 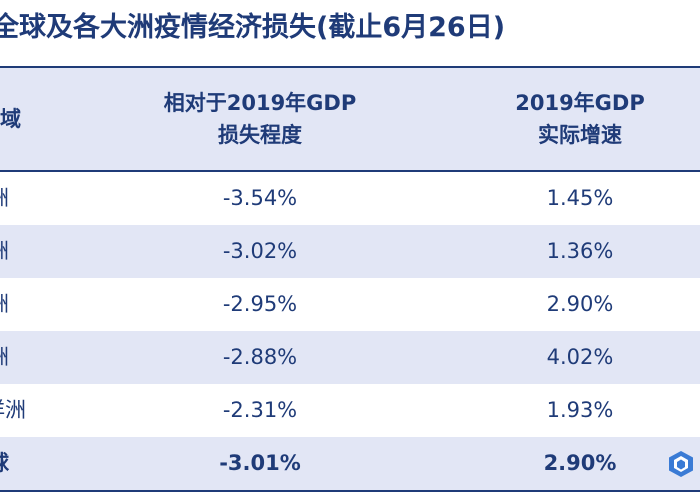 What do you see at coordinates (350, 171) in the screenshot?
I see `header-bottom-rule` at bounding box center [350, 171].